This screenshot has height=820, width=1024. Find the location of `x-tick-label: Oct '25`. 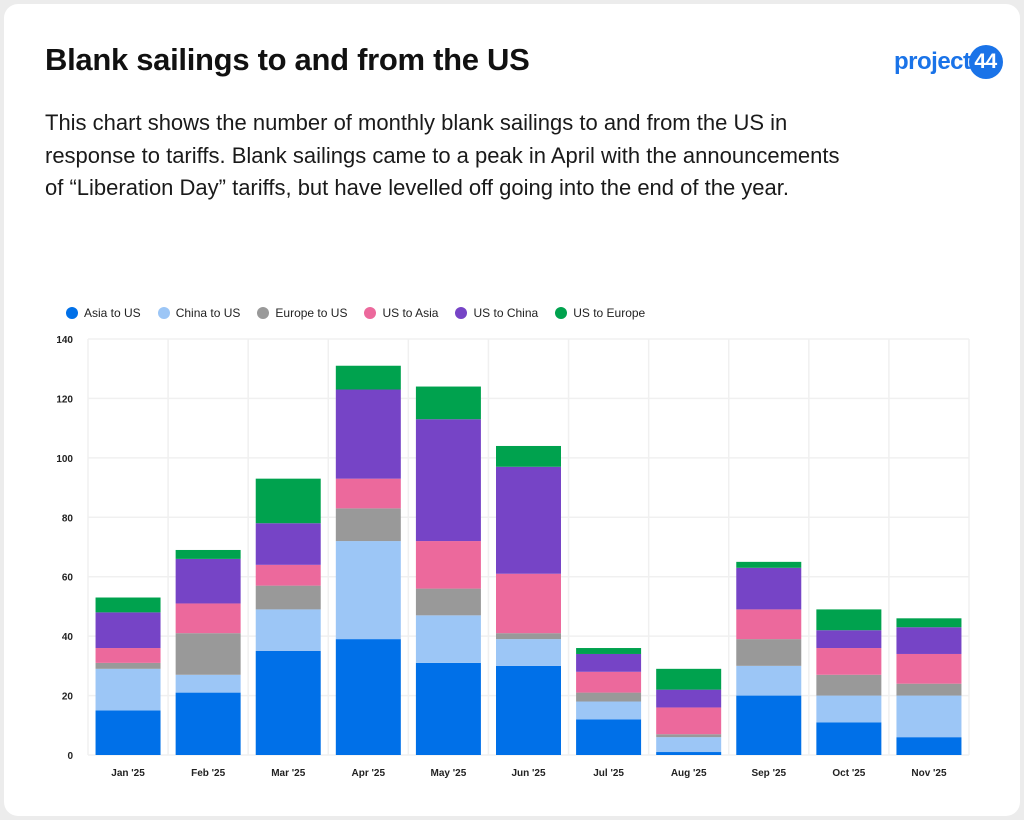

x-tick-label: Oct '25 is located at coordinates (848, 773).